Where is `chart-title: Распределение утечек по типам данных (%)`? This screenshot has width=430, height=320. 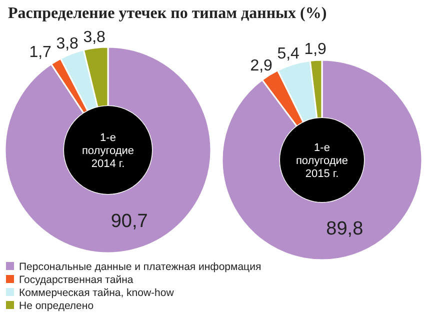 chart-title: Распределение утечек по типам данных (%) is located at coordinates (167, 13).